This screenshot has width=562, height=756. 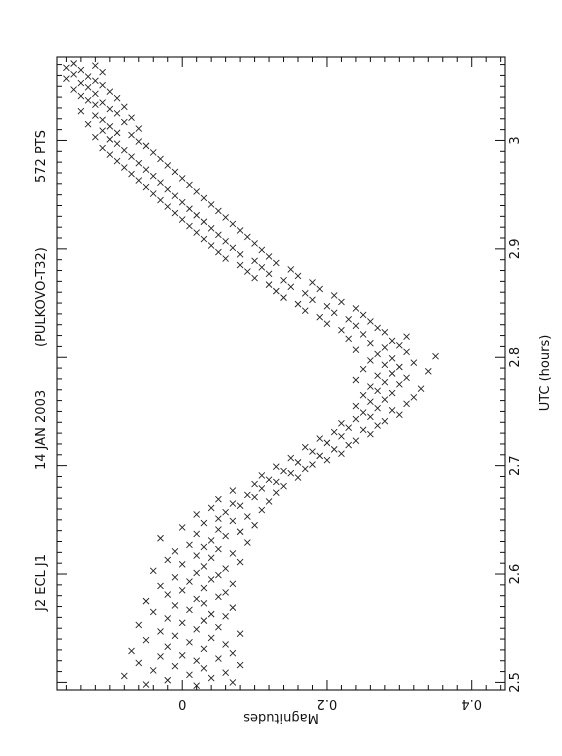 What do you see at coordinates (281, 717) in the screenshot?
I see `y-axis-label: Magnitudes` at bounding box center [281, 717].